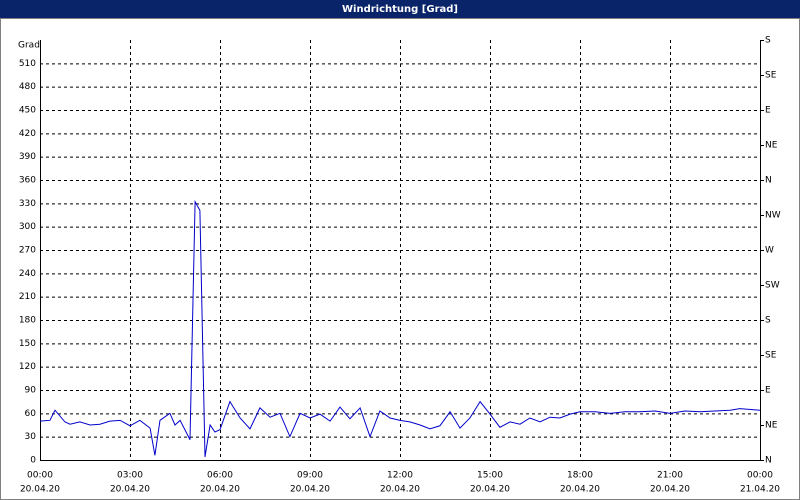 The width and height of the screenshot is (800, 500). I want to click on y2-tick-label: W, so click(769, 251).